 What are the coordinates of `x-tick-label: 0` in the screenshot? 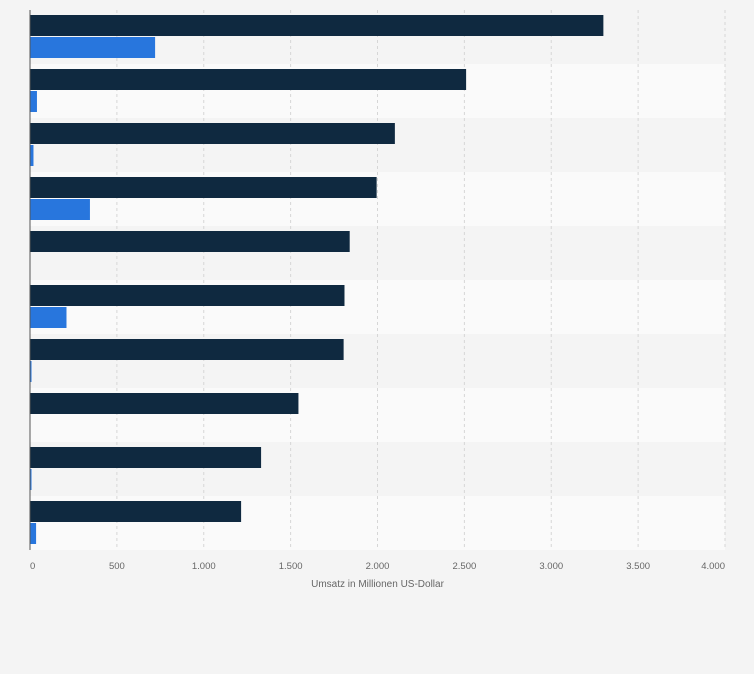 It's located at (32, 566).